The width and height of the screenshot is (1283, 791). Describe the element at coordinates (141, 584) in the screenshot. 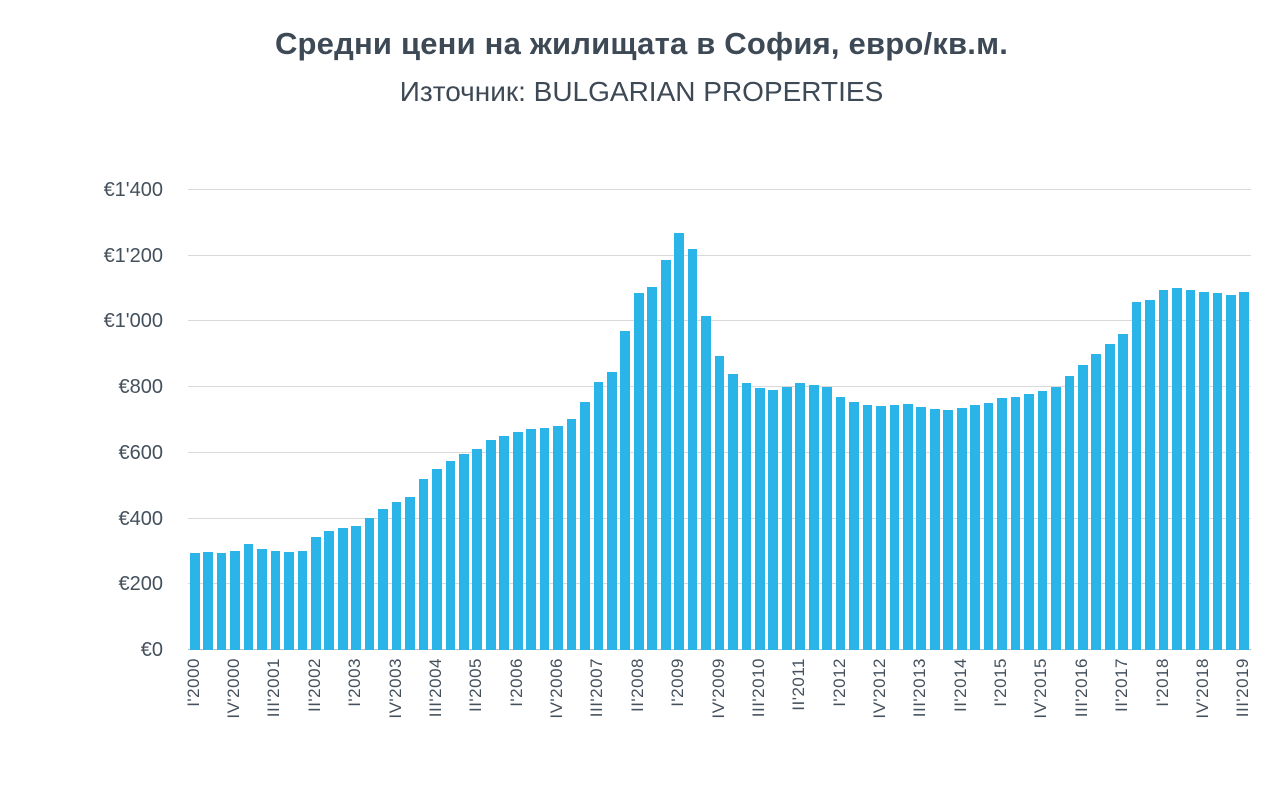

I see `y-axis-label: €200` at that location.